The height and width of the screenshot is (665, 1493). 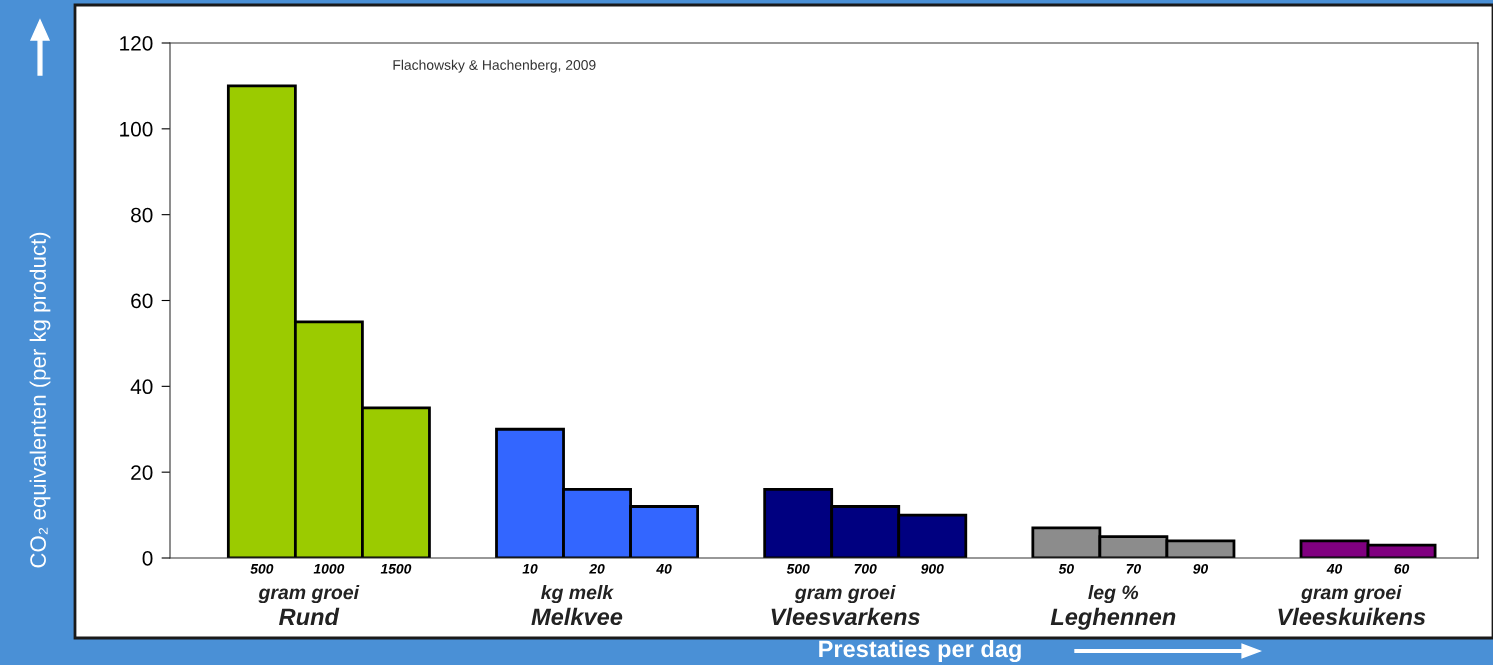 I want to click on text: Leghennen, so click(x=1113, y=618).